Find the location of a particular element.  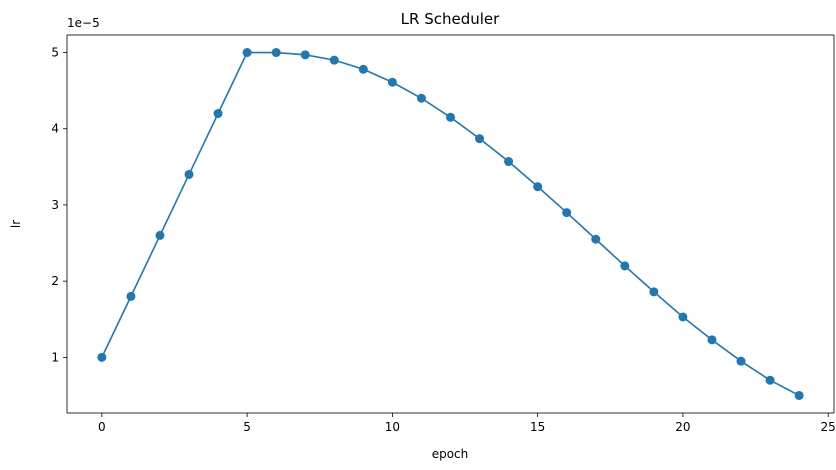

x-tick-label: 10 is located at coordinates (392, 427).